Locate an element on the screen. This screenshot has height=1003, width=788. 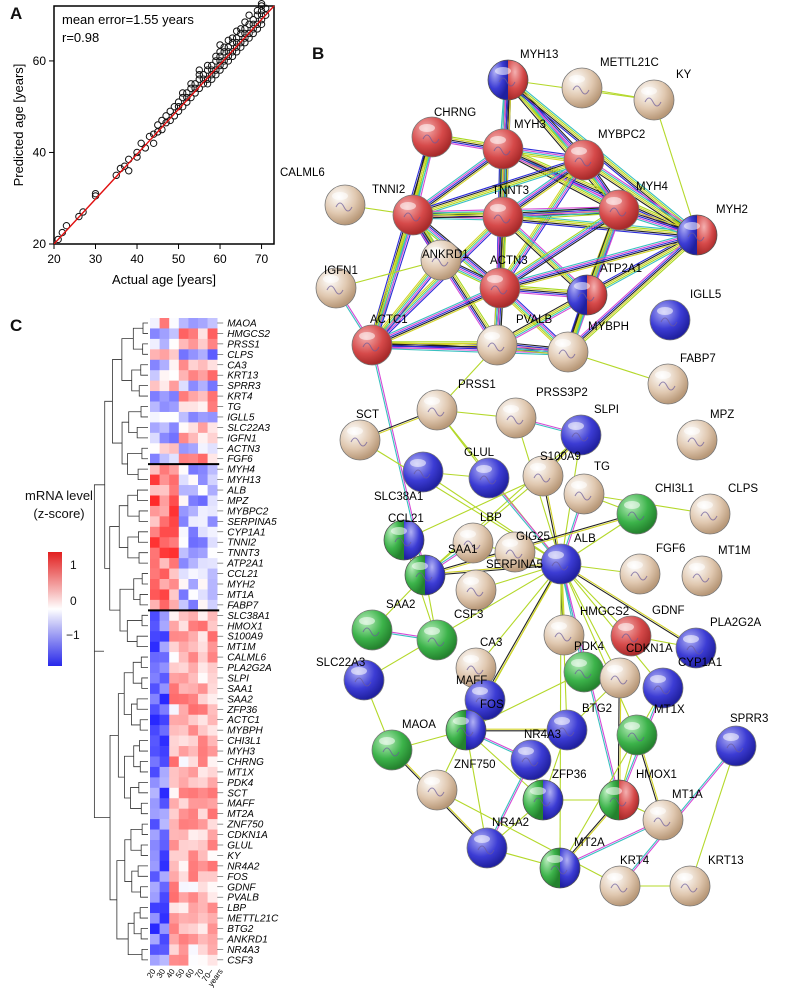
network-node-hmox1 is located at coordinates (619, 800).